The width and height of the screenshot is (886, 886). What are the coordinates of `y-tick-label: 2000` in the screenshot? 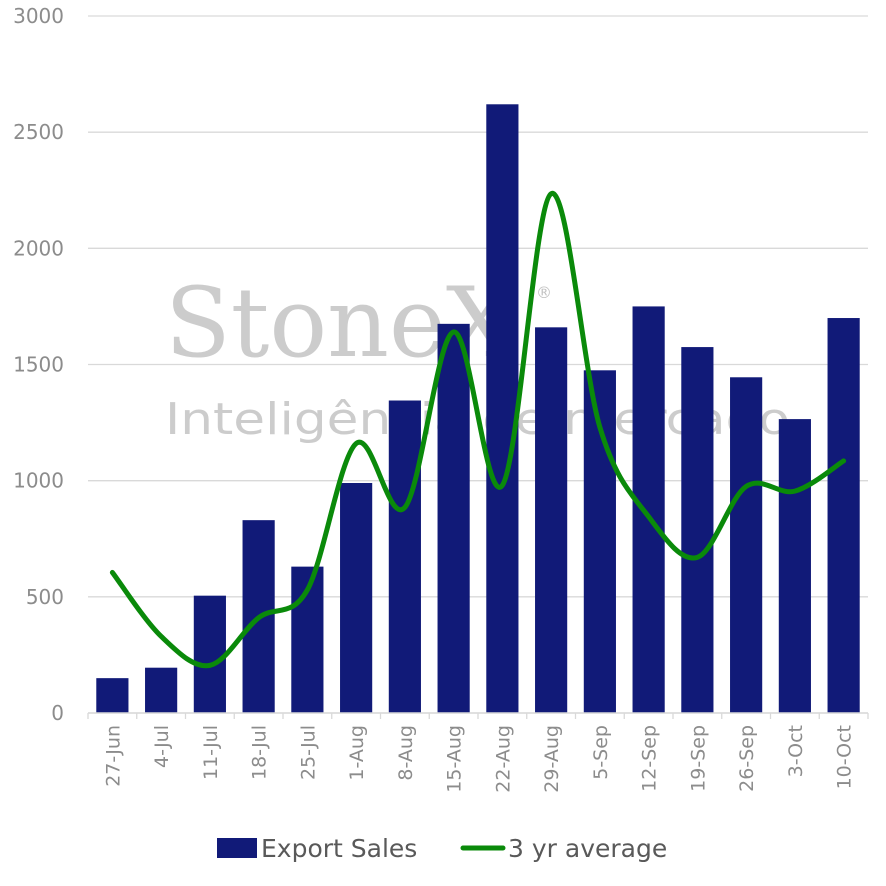 It's located at (38, 248).